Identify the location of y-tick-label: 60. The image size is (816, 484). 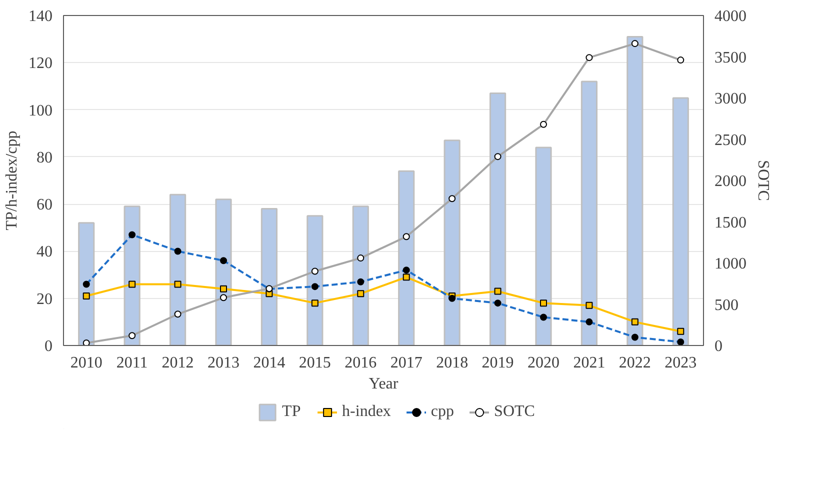
(44, 205).